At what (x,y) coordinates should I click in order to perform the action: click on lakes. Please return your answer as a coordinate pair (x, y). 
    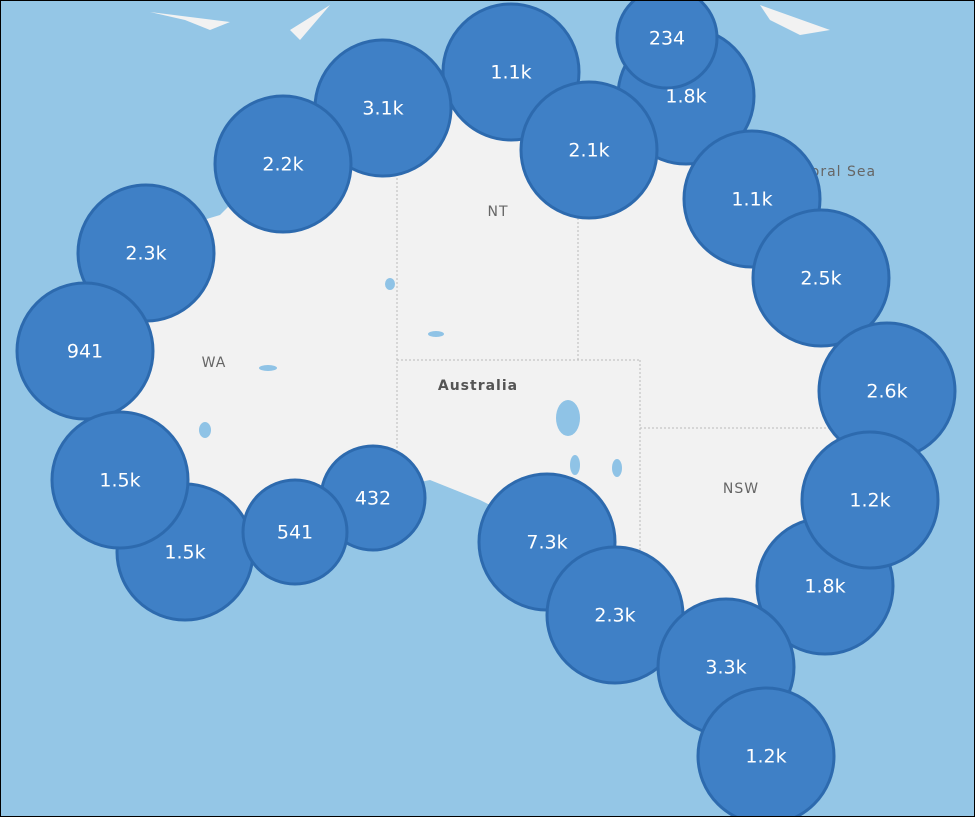
    Looking at the image, I should click on (410, 377).